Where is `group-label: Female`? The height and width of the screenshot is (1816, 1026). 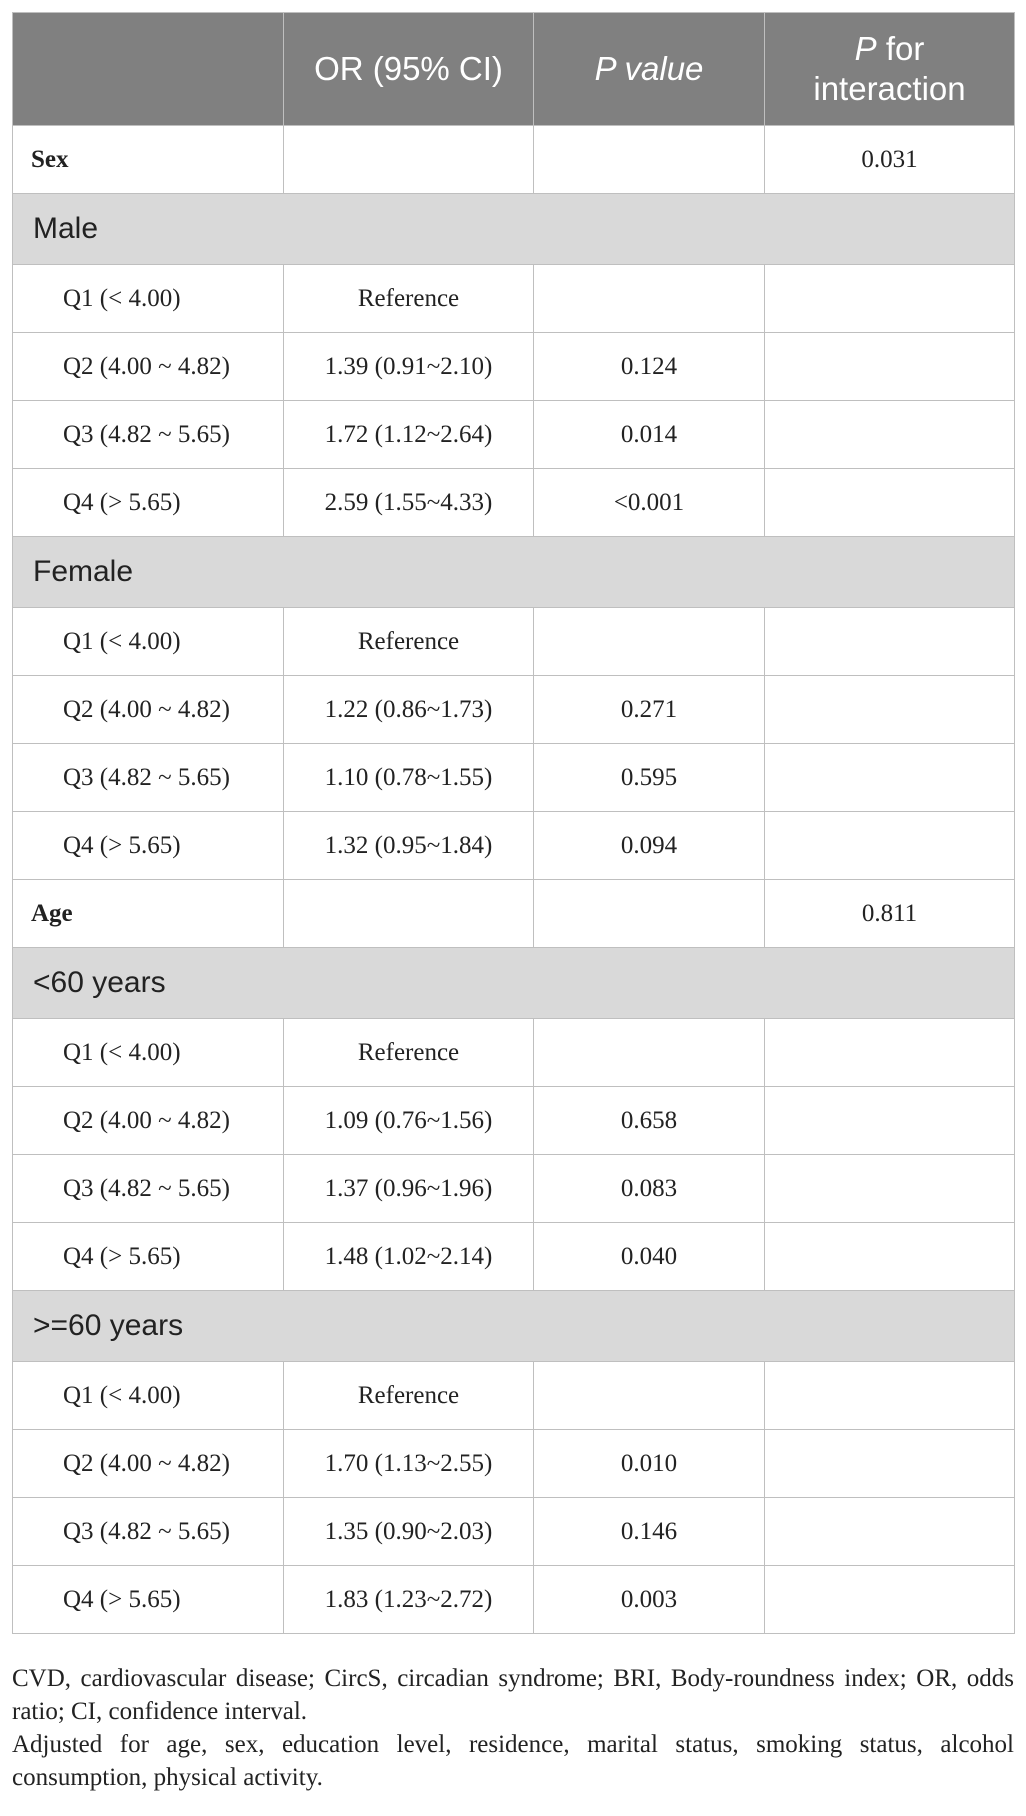
group-label: Female is located at coordinates (513, 572).